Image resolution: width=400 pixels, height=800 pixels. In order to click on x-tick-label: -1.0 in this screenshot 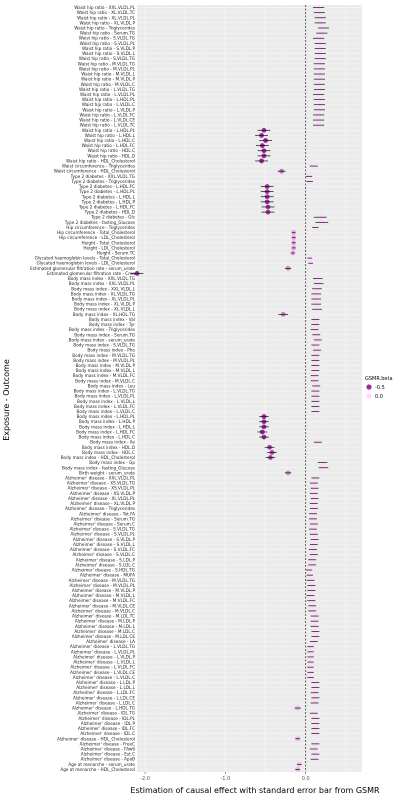, I will do `click(226, 779)`.